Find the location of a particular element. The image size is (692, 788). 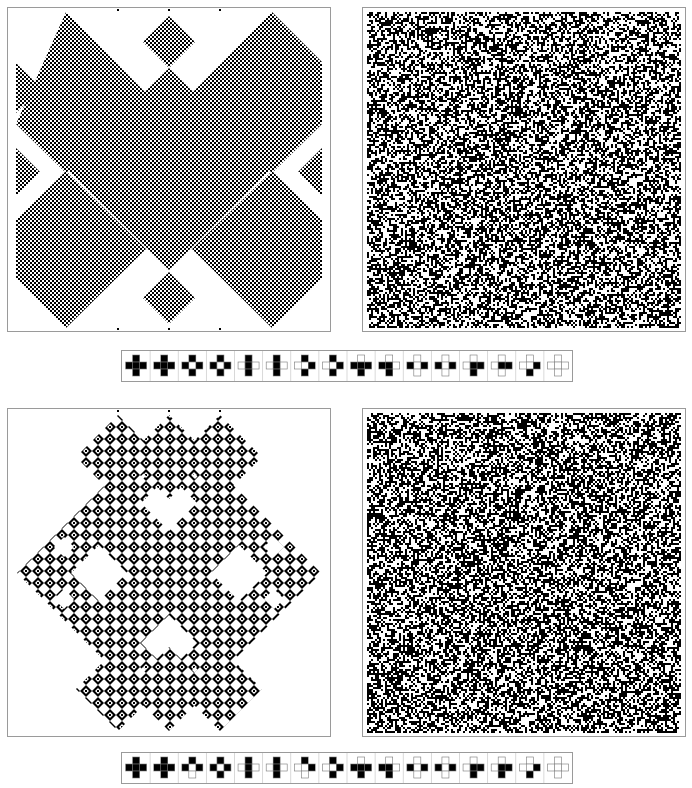

rule-icons is located at coordinates (347, 768).